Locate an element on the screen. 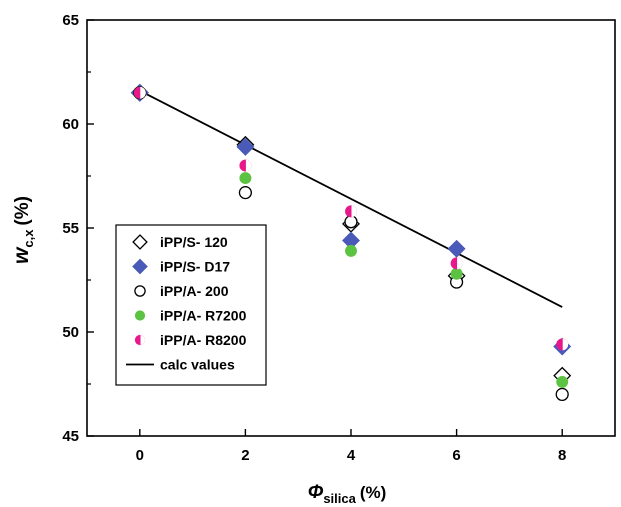 This screenshot has width=621, height=507. x-axis-title: Φsilica (%) is located at coordinates (347, 494).